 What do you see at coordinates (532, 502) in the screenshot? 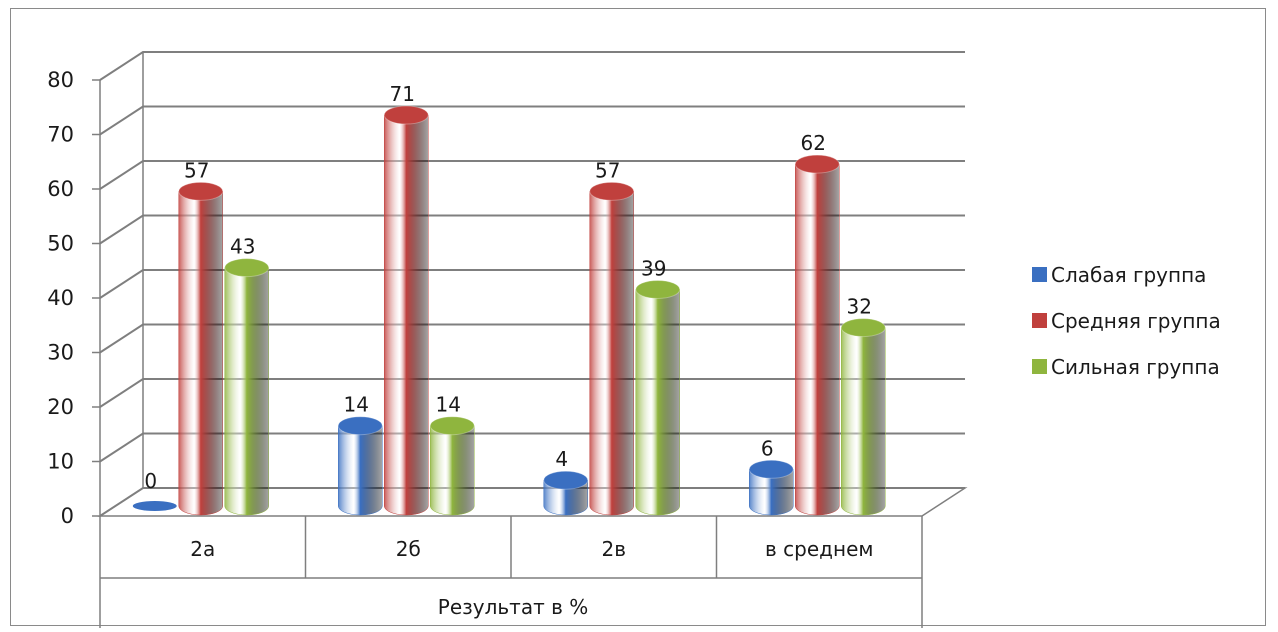
I see `floor` at bounding box center [532, 502].